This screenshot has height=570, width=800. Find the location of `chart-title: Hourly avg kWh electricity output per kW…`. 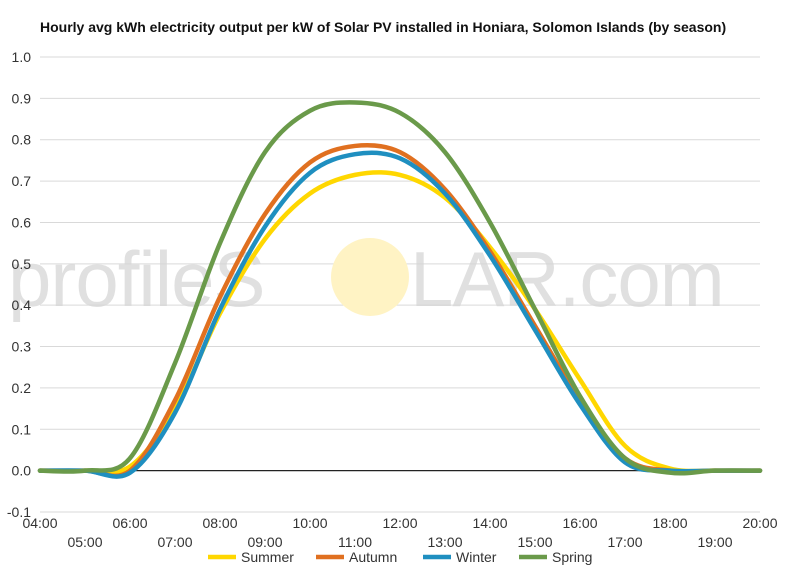

chart-title: Hourly avg kWh electricity output per kW… is located at coordinates (383, 27).